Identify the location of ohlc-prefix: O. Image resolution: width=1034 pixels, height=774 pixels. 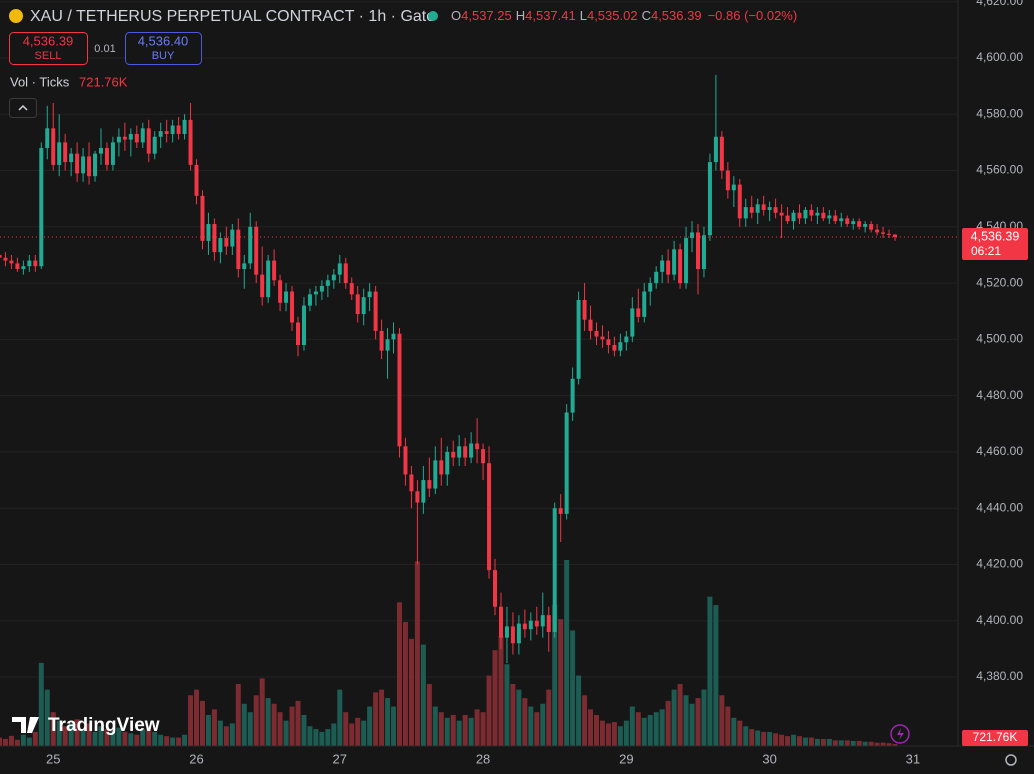
(456, 15).